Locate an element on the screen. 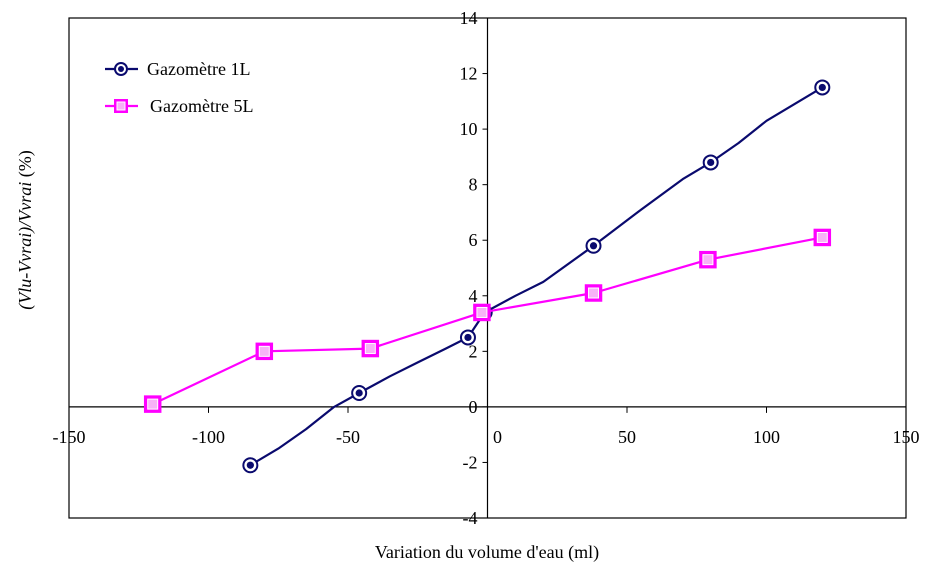  y-axis-title-italic: (Vlu-Vvrai)/Vvrai is located at coordinates (25, 246).